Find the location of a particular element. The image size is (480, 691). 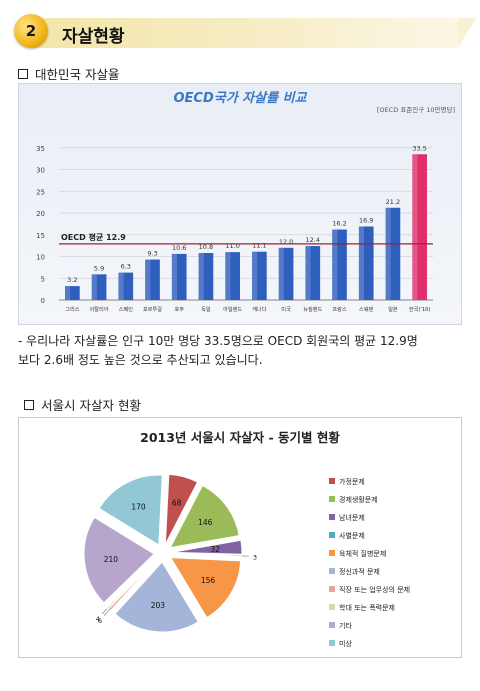

legend-label: 사별문제 is located at coordinates (352, 535).